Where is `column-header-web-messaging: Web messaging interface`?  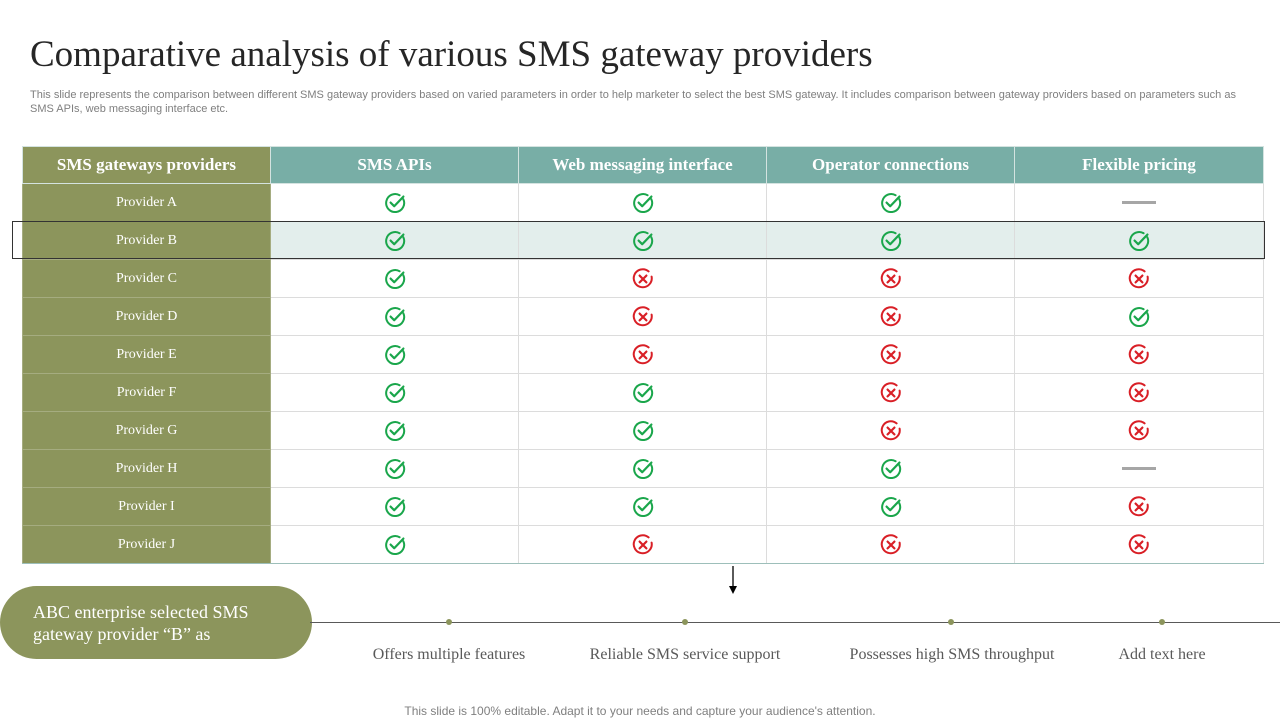 column-header-web-messaging: Web messaging interface is located at coordinates (642, 165).